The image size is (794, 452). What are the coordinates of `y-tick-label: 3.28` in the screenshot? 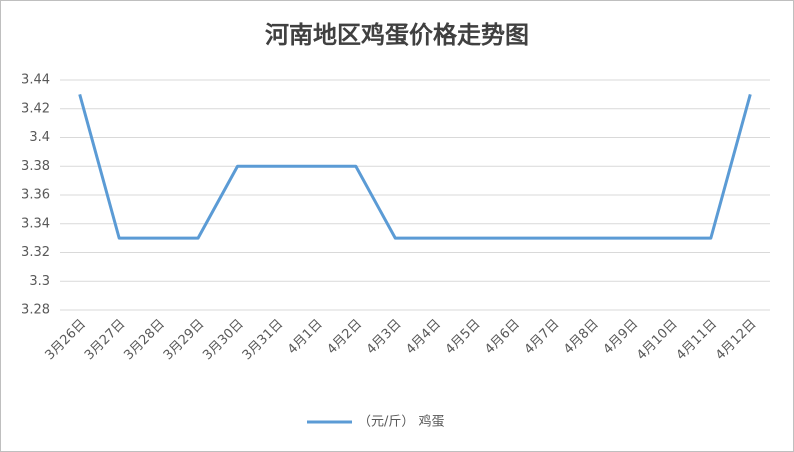 It's located at (35, 310).